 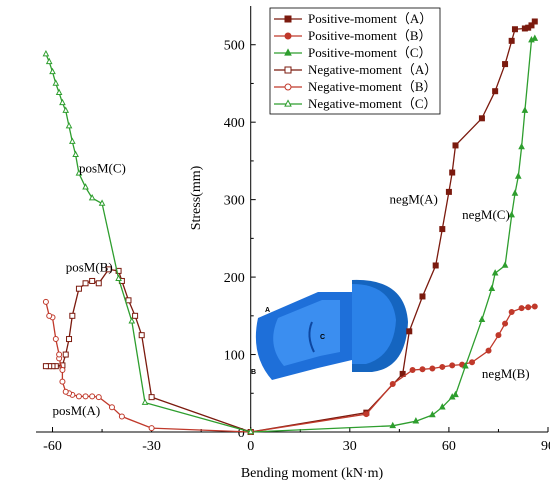 I want to click on bolt-groove, so click(x=311, y=337).